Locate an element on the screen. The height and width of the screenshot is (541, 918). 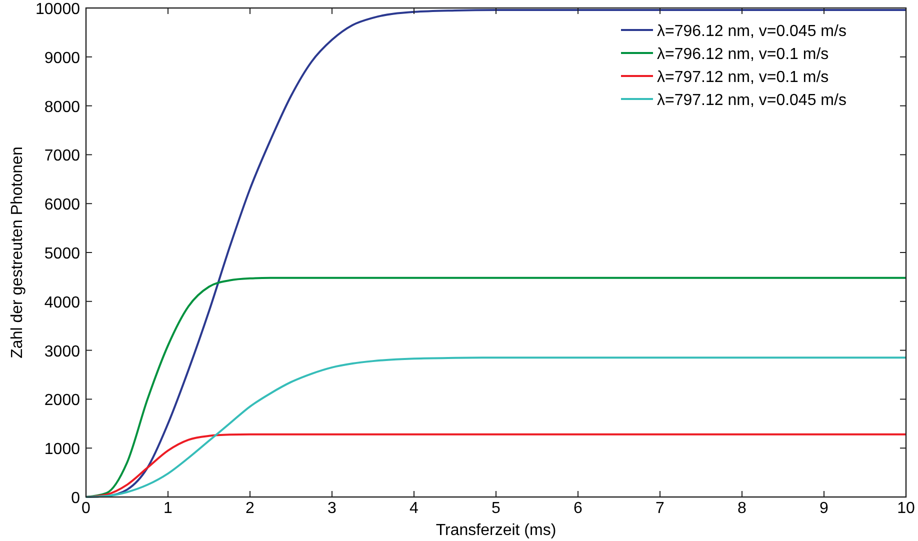
y-tick-label: 1000 is located at coordinates (62, 449).